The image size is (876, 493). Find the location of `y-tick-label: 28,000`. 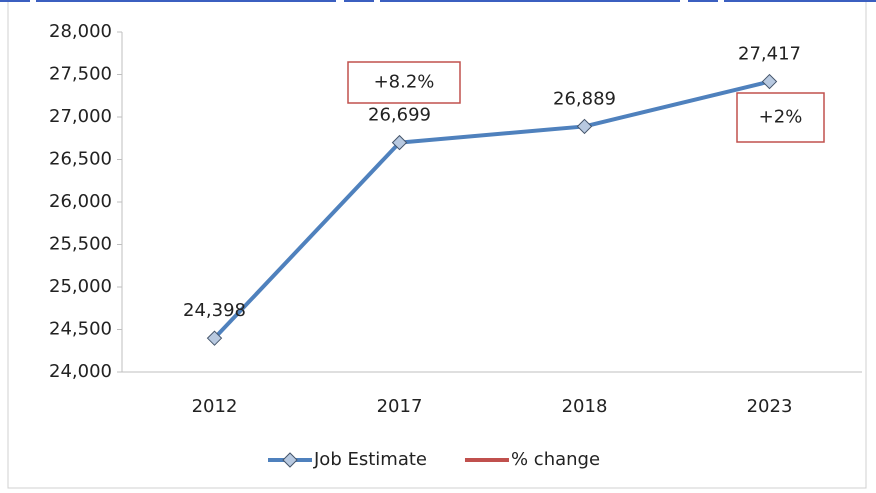

y-tick-label: 28,000 is located at coordinates (80, 31).